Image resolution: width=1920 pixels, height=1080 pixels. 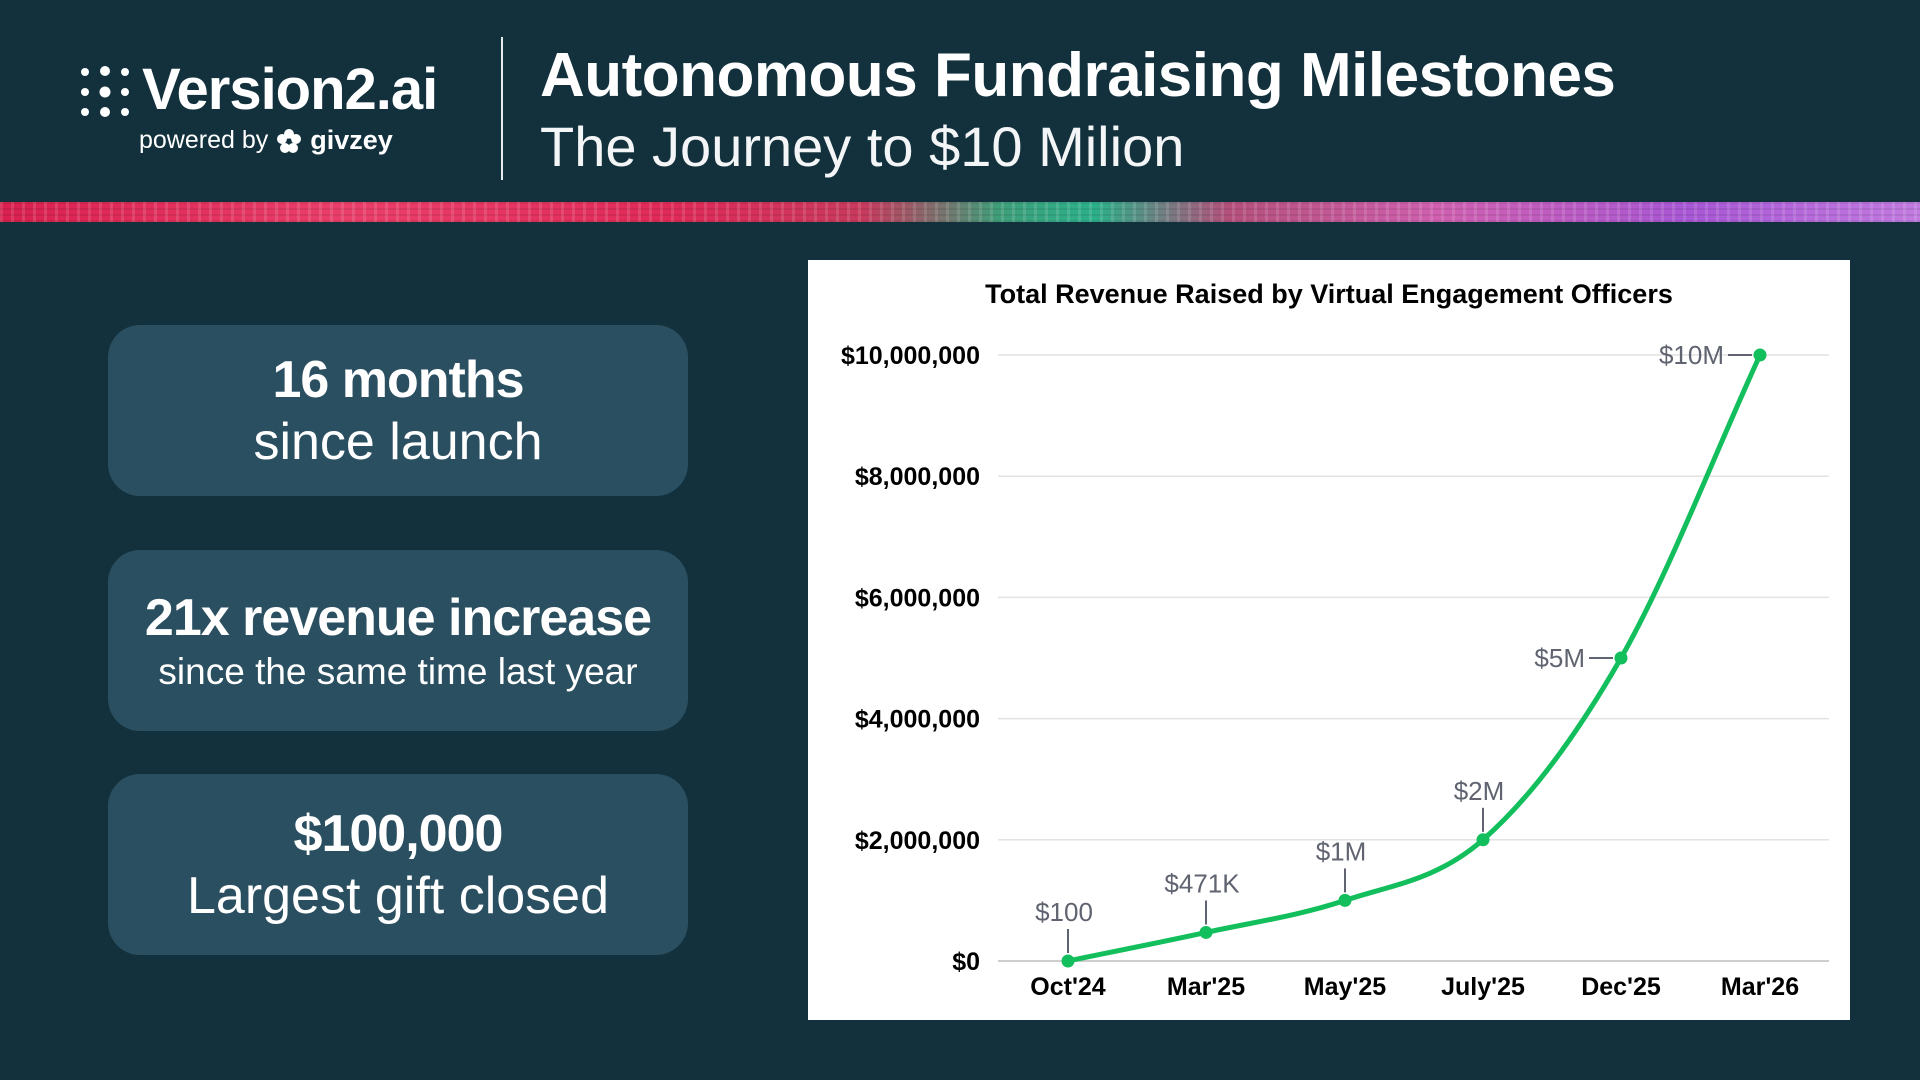 What do you see at coordinates (289, 140) in the screenshot?
I see `givzey-flower-icon` at bounding box center [289, 140].